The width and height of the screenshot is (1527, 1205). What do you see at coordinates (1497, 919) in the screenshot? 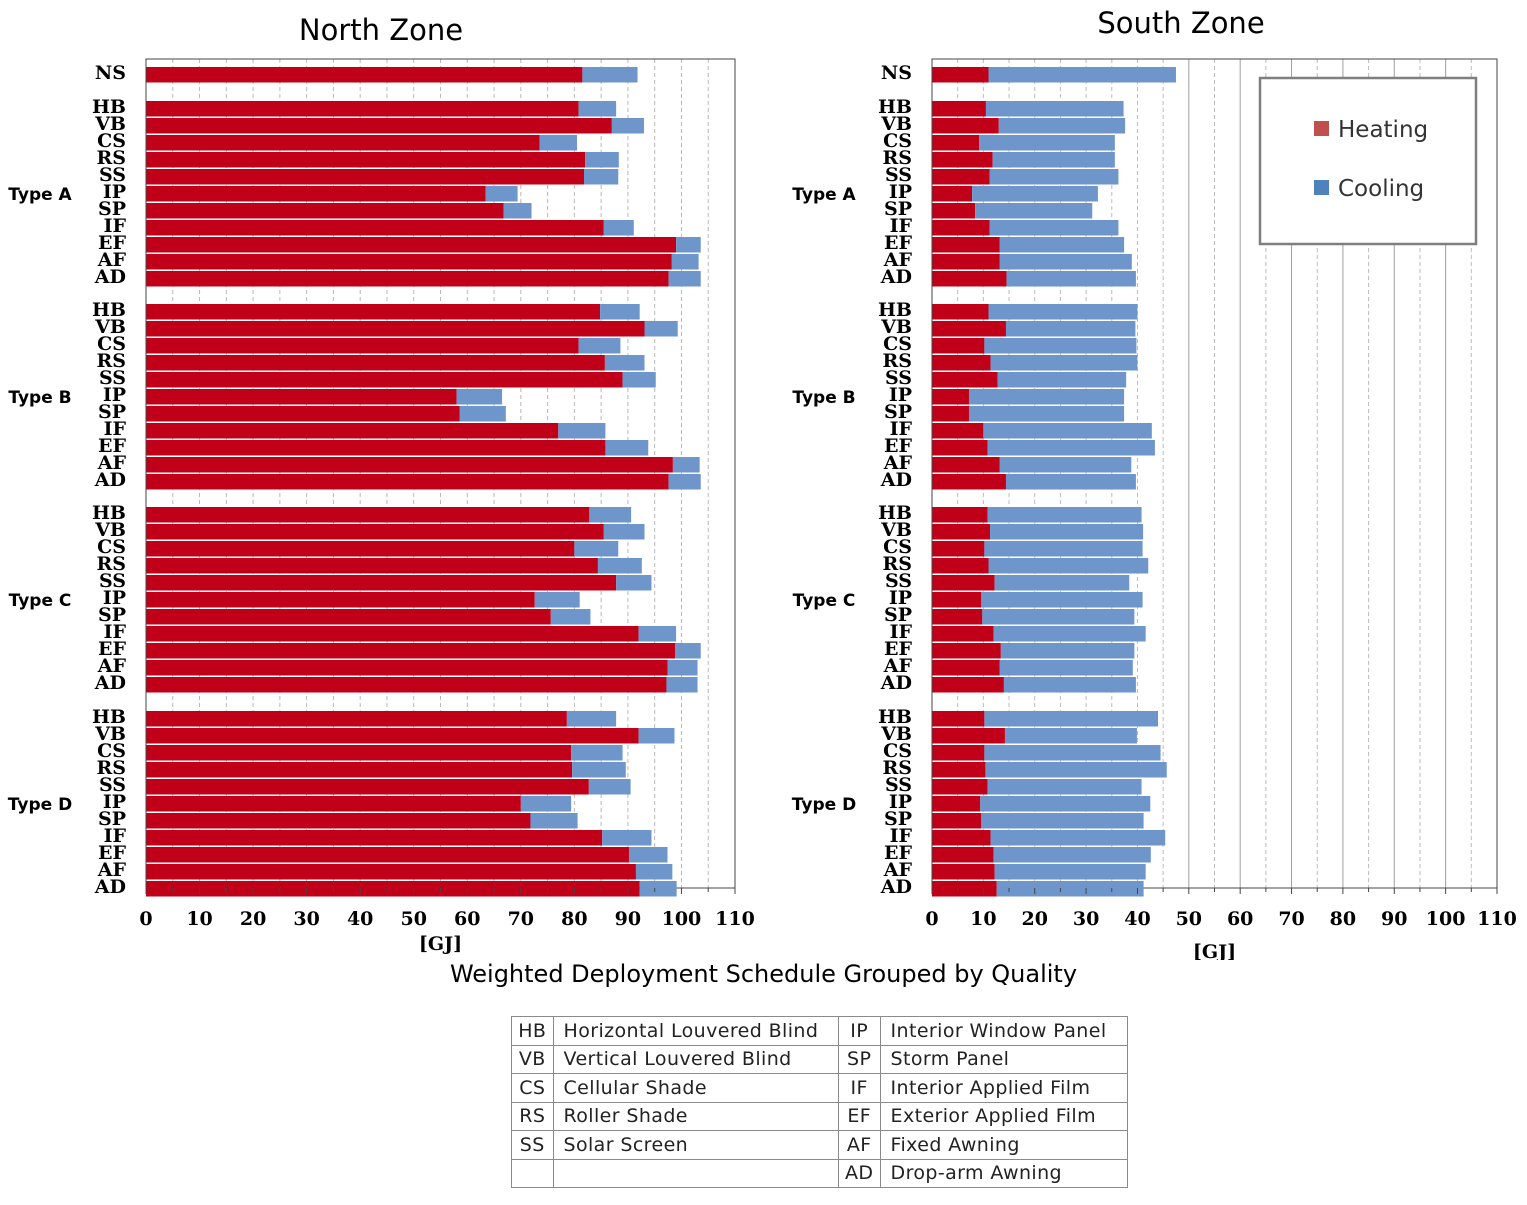
I see `south-x-tick-label: 110` at bounding box center [1497, 919].